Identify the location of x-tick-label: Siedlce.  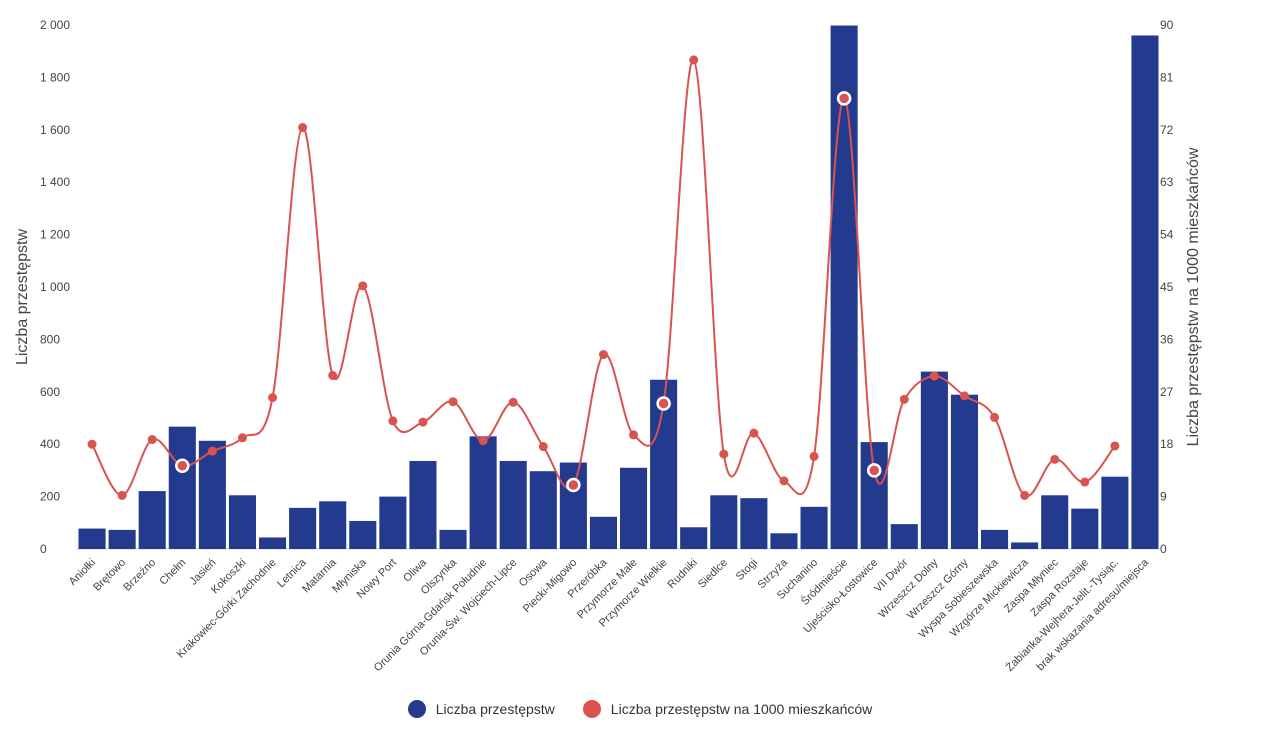
(713, 574).